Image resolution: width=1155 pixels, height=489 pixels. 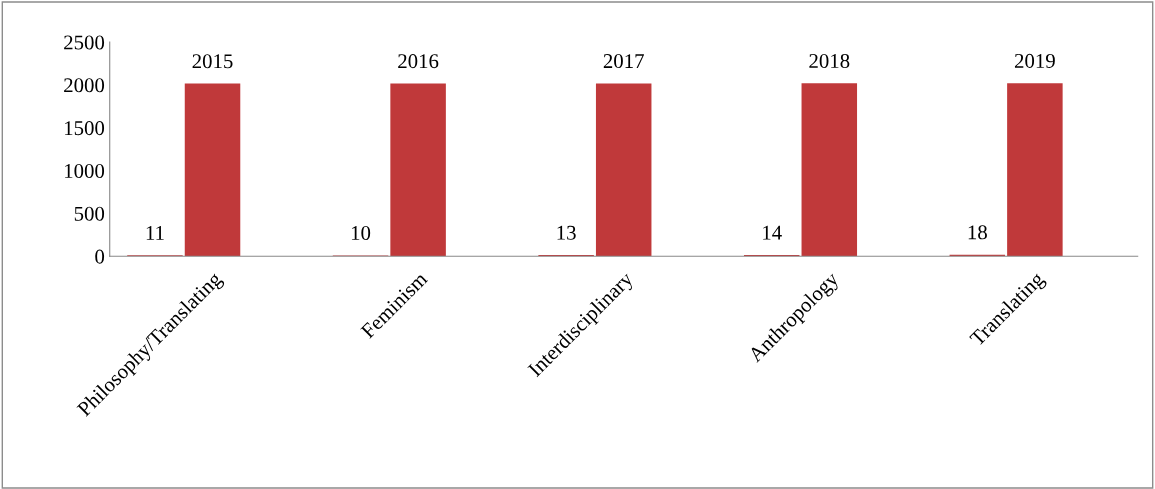 What do you see at coordinates (85, 128) in the screenshot?
I see `y-tick-label: 1500` at bounding box center [85, 128].